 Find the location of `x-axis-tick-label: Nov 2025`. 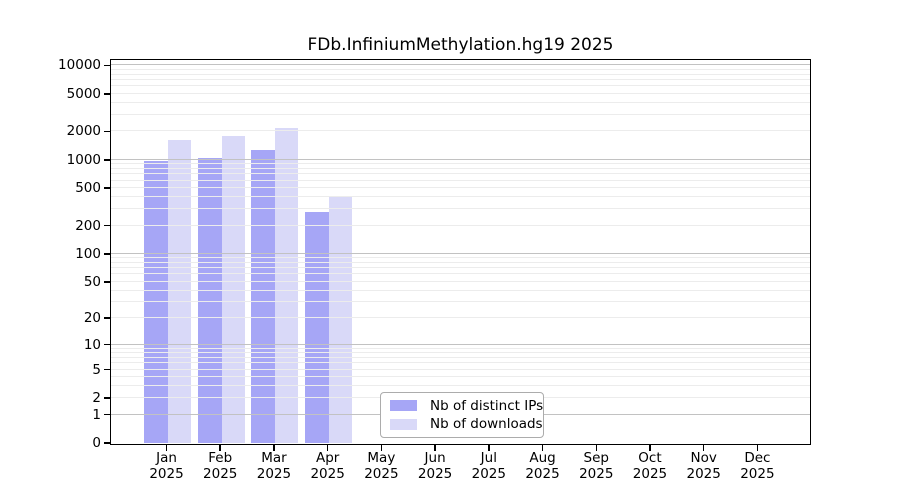

x-axis-tick-label: Nov 2025 is located at coordinates (704, 466).